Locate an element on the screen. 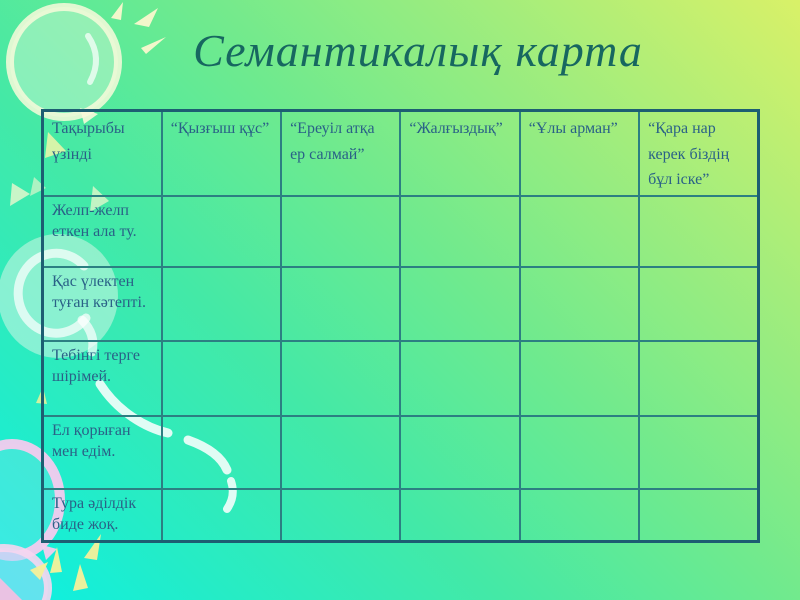 The width and height of the screenshot is (800, 600). row-label: Ел қорыған мен едім. is located at coordinates (102, 452).